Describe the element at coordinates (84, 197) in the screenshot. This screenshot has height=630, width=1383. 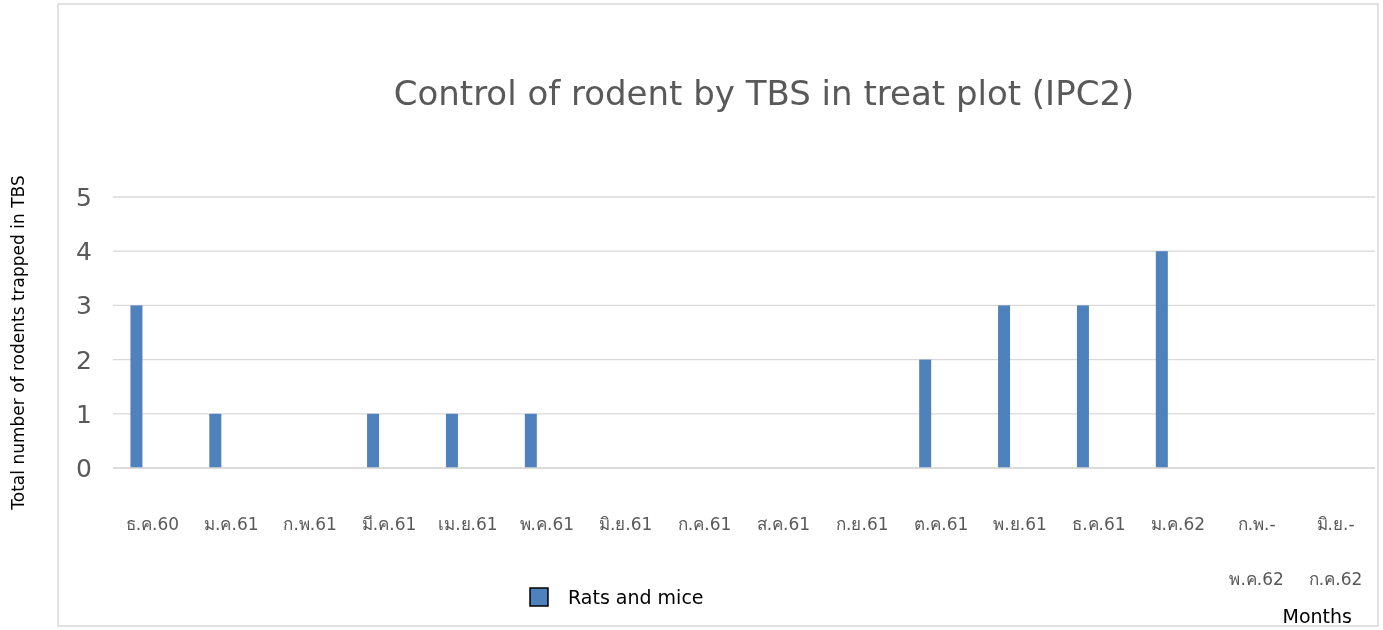
I see `y-tick-label: 5` at that location.